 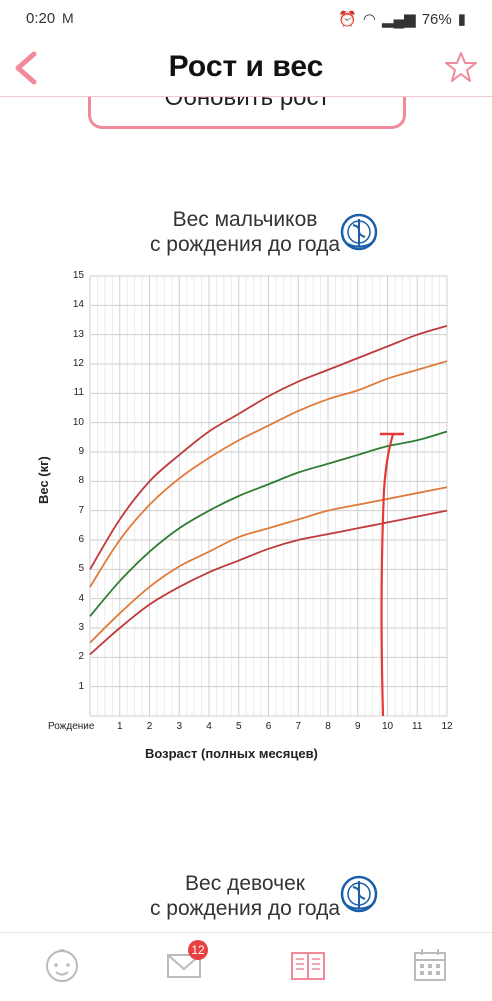 I want to click on star-icon, so click(x=461, y=67).